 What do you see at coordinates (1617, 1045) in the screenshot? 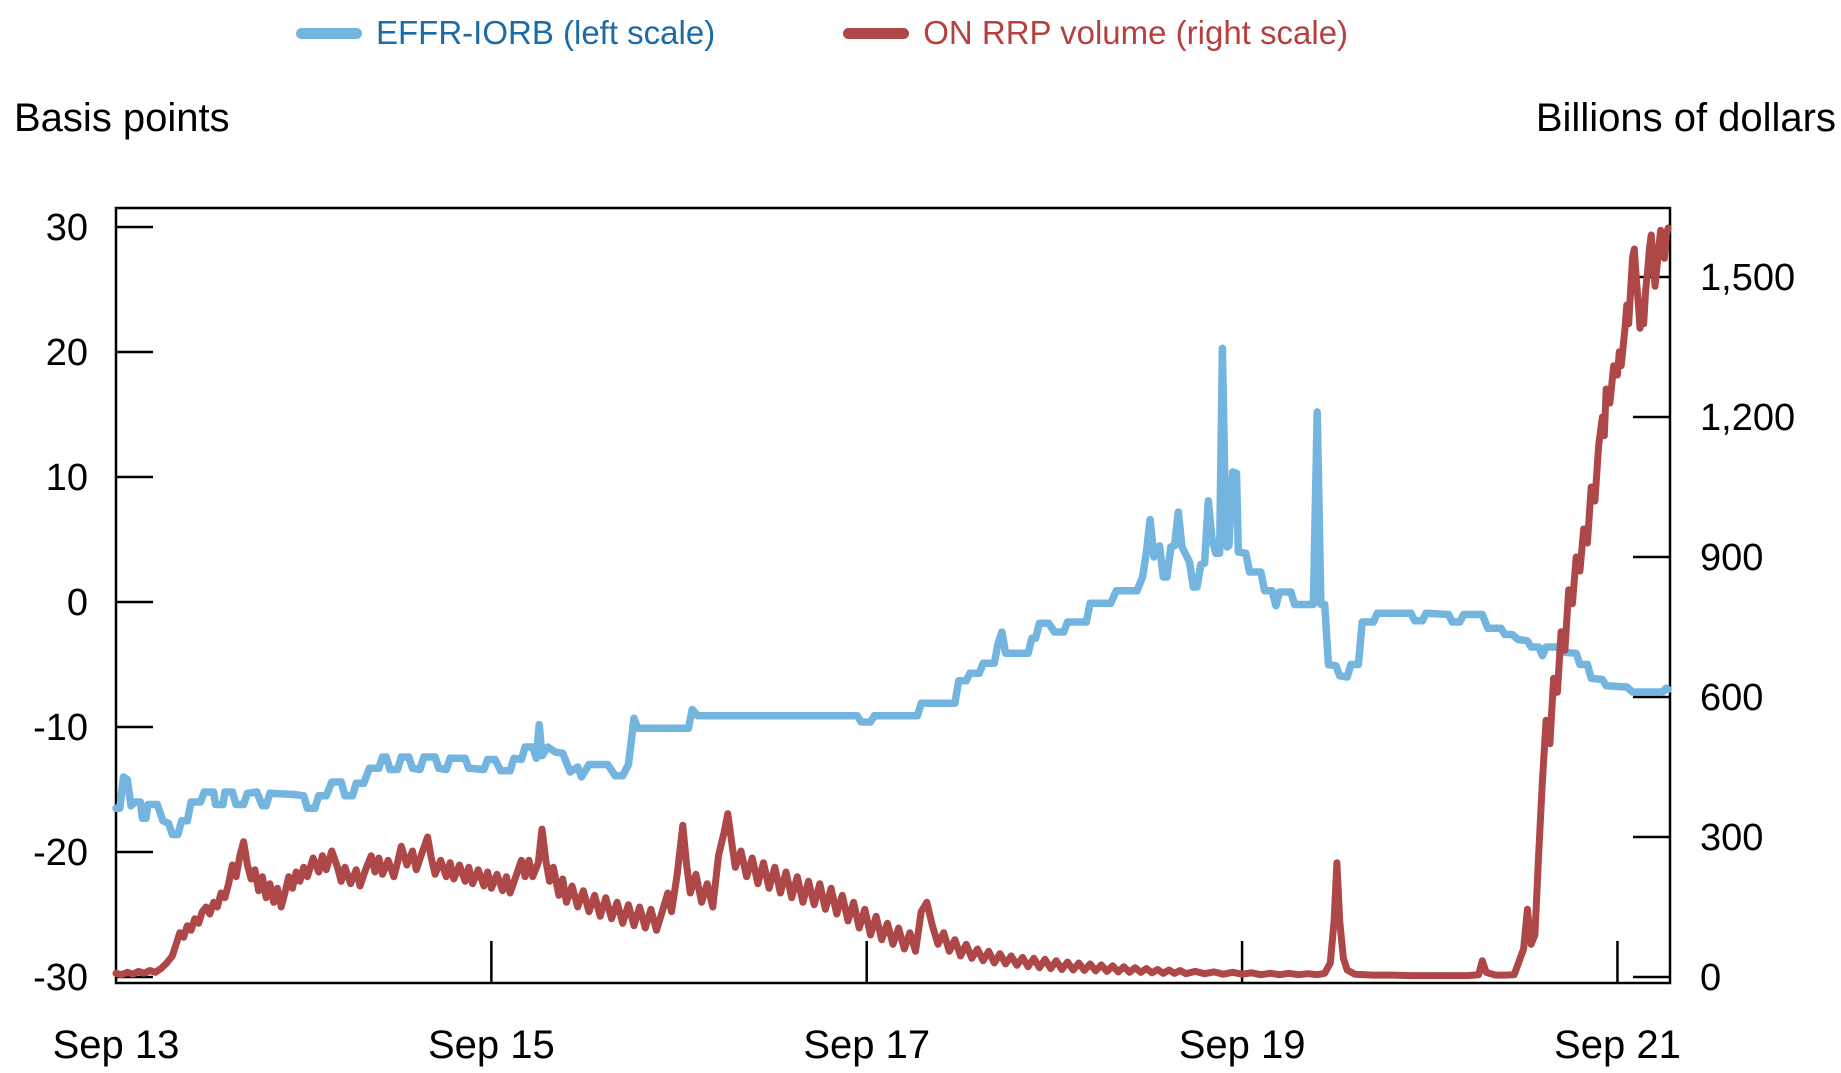
I see `x-axis-tick-label: Sep 21` at bounding box center [1617, 1045].